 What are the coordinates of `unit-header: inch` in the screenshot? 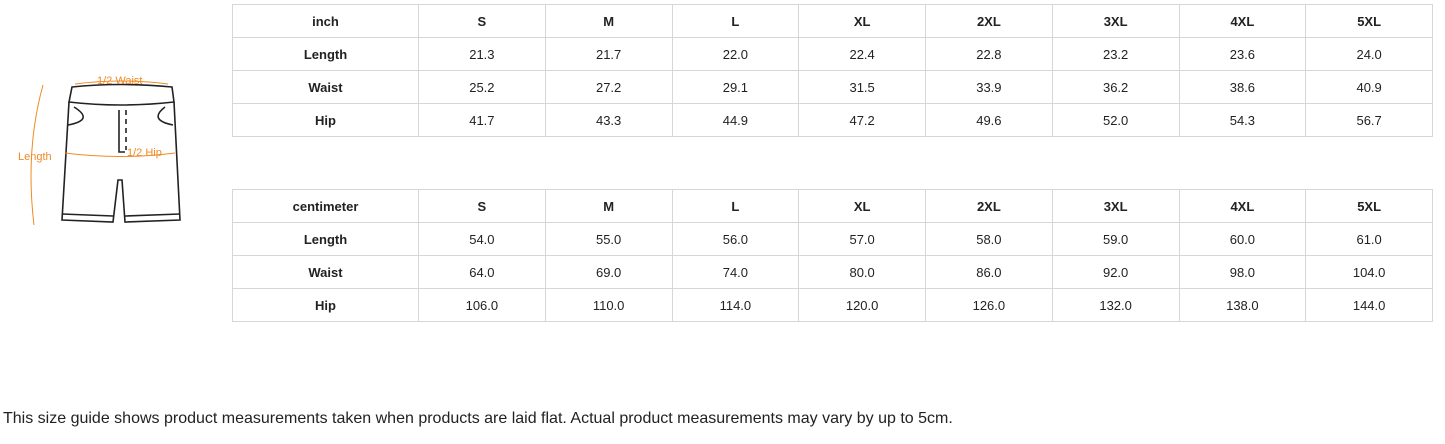 It's located at (325, 21).